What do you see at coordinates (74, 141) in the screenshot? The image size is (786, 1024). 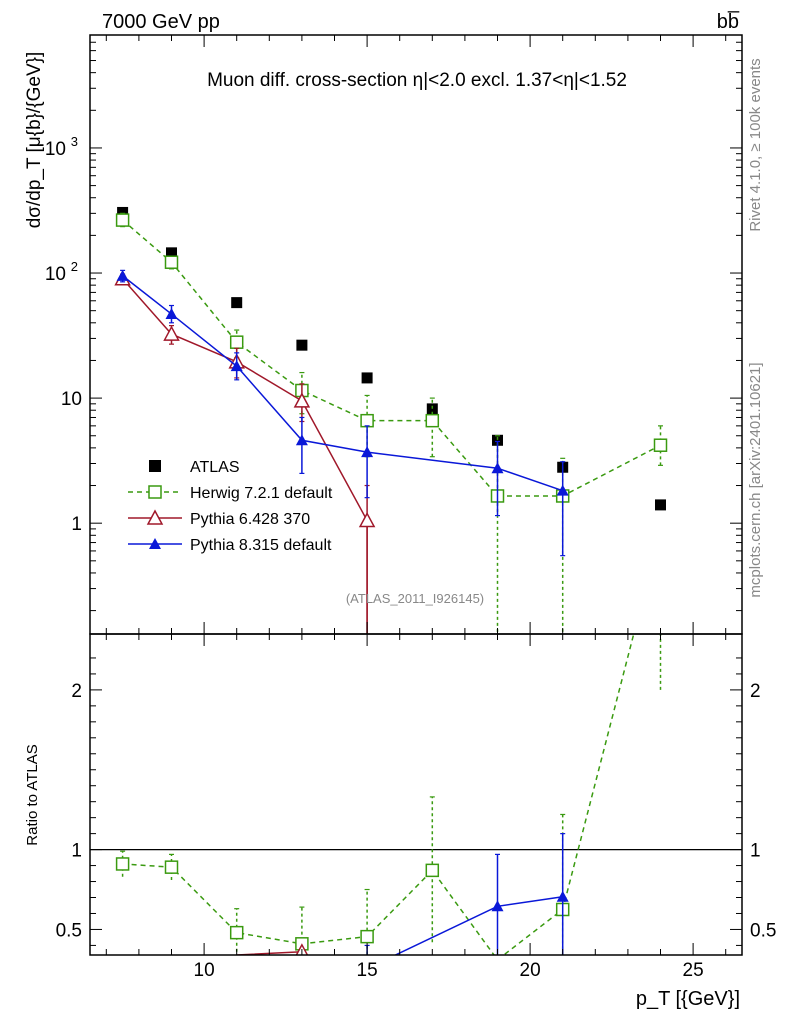 I see `y-tick-label-exponent: 3` at bounding box center [74, 141].